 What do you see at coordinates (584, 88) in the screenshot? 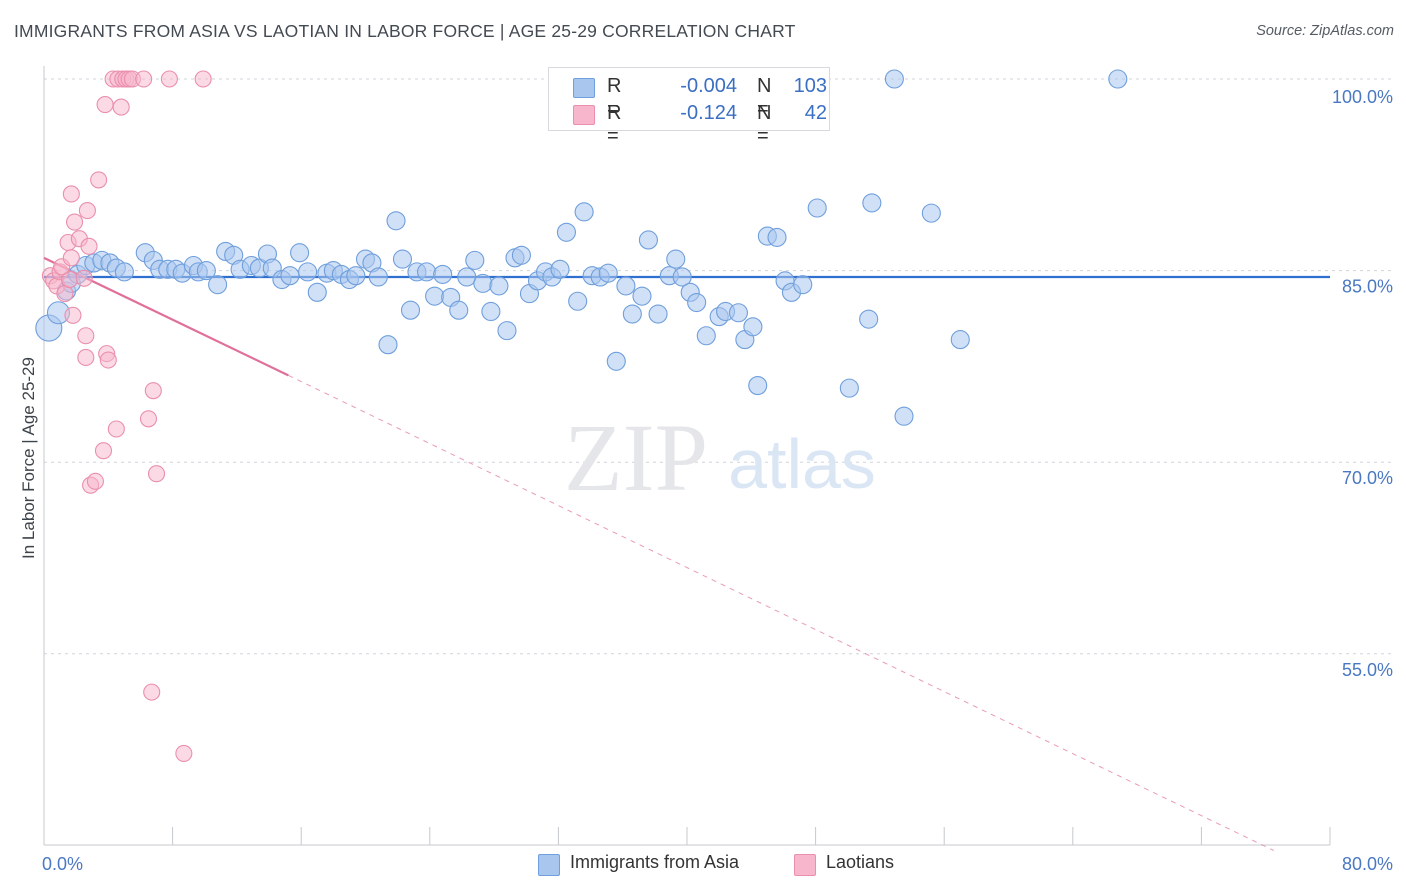
I see `legend-swatch-asia` at bounding box center [584, 88].